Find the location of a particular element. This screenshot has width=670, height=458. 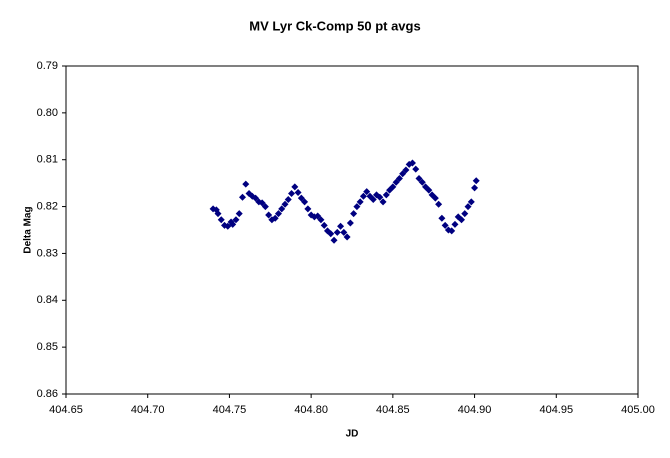

x-tick-label: 405.00 is located at coordinates (638, 410).